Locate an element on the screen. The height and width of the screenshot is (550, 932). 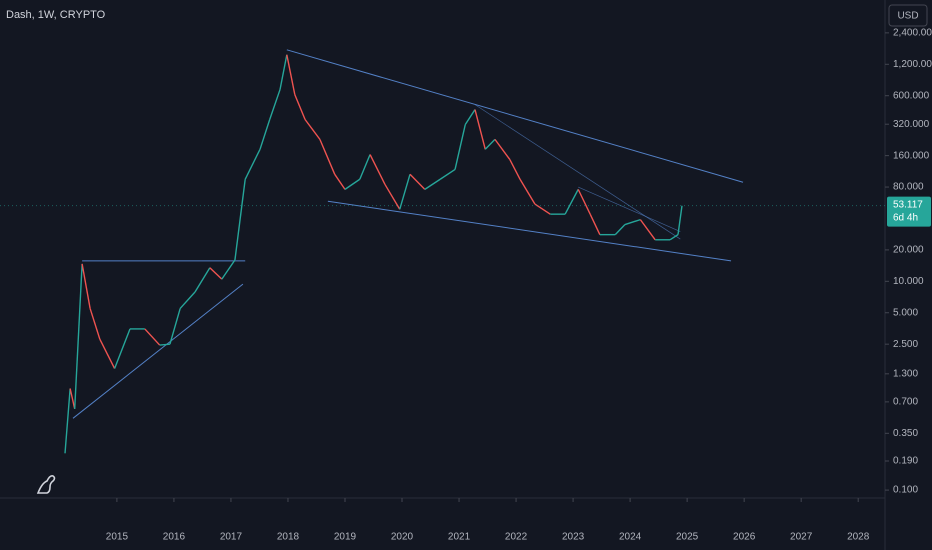
x-tick-label: 2016 is located at coordinates (174, 537).